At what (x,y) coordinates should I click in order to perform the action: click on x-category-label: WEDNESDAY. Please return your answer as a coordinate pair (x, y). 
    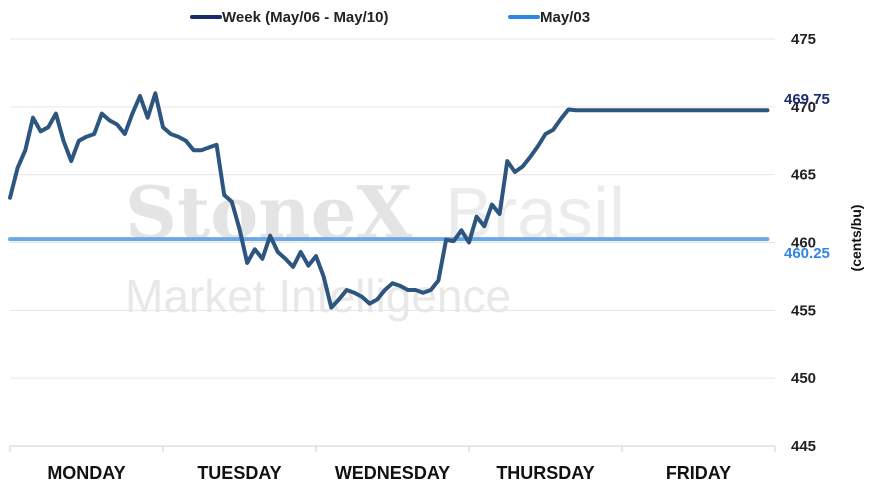
    Looking at the image, I should click on (392, 473).